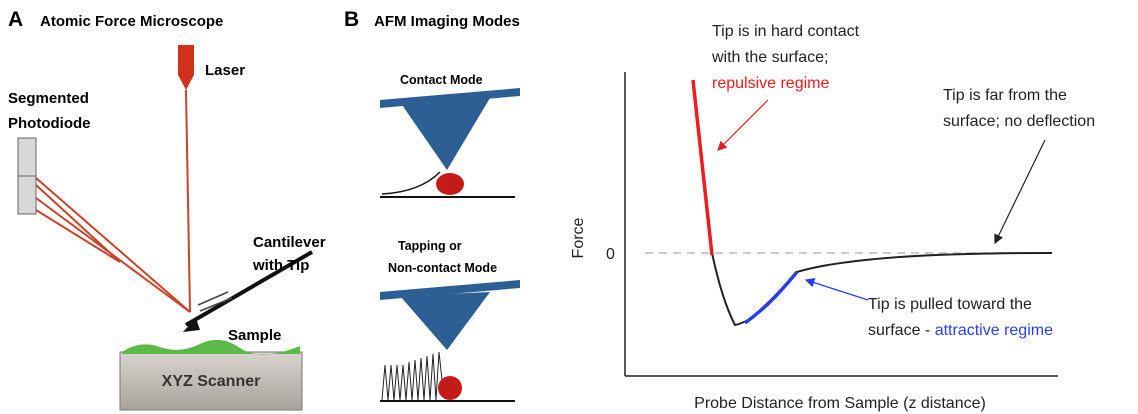 This screenshot has width=1138, height=414. Describe the element at coordinates (211, 347) in the screenshot. I see `sample-surface` at that location.